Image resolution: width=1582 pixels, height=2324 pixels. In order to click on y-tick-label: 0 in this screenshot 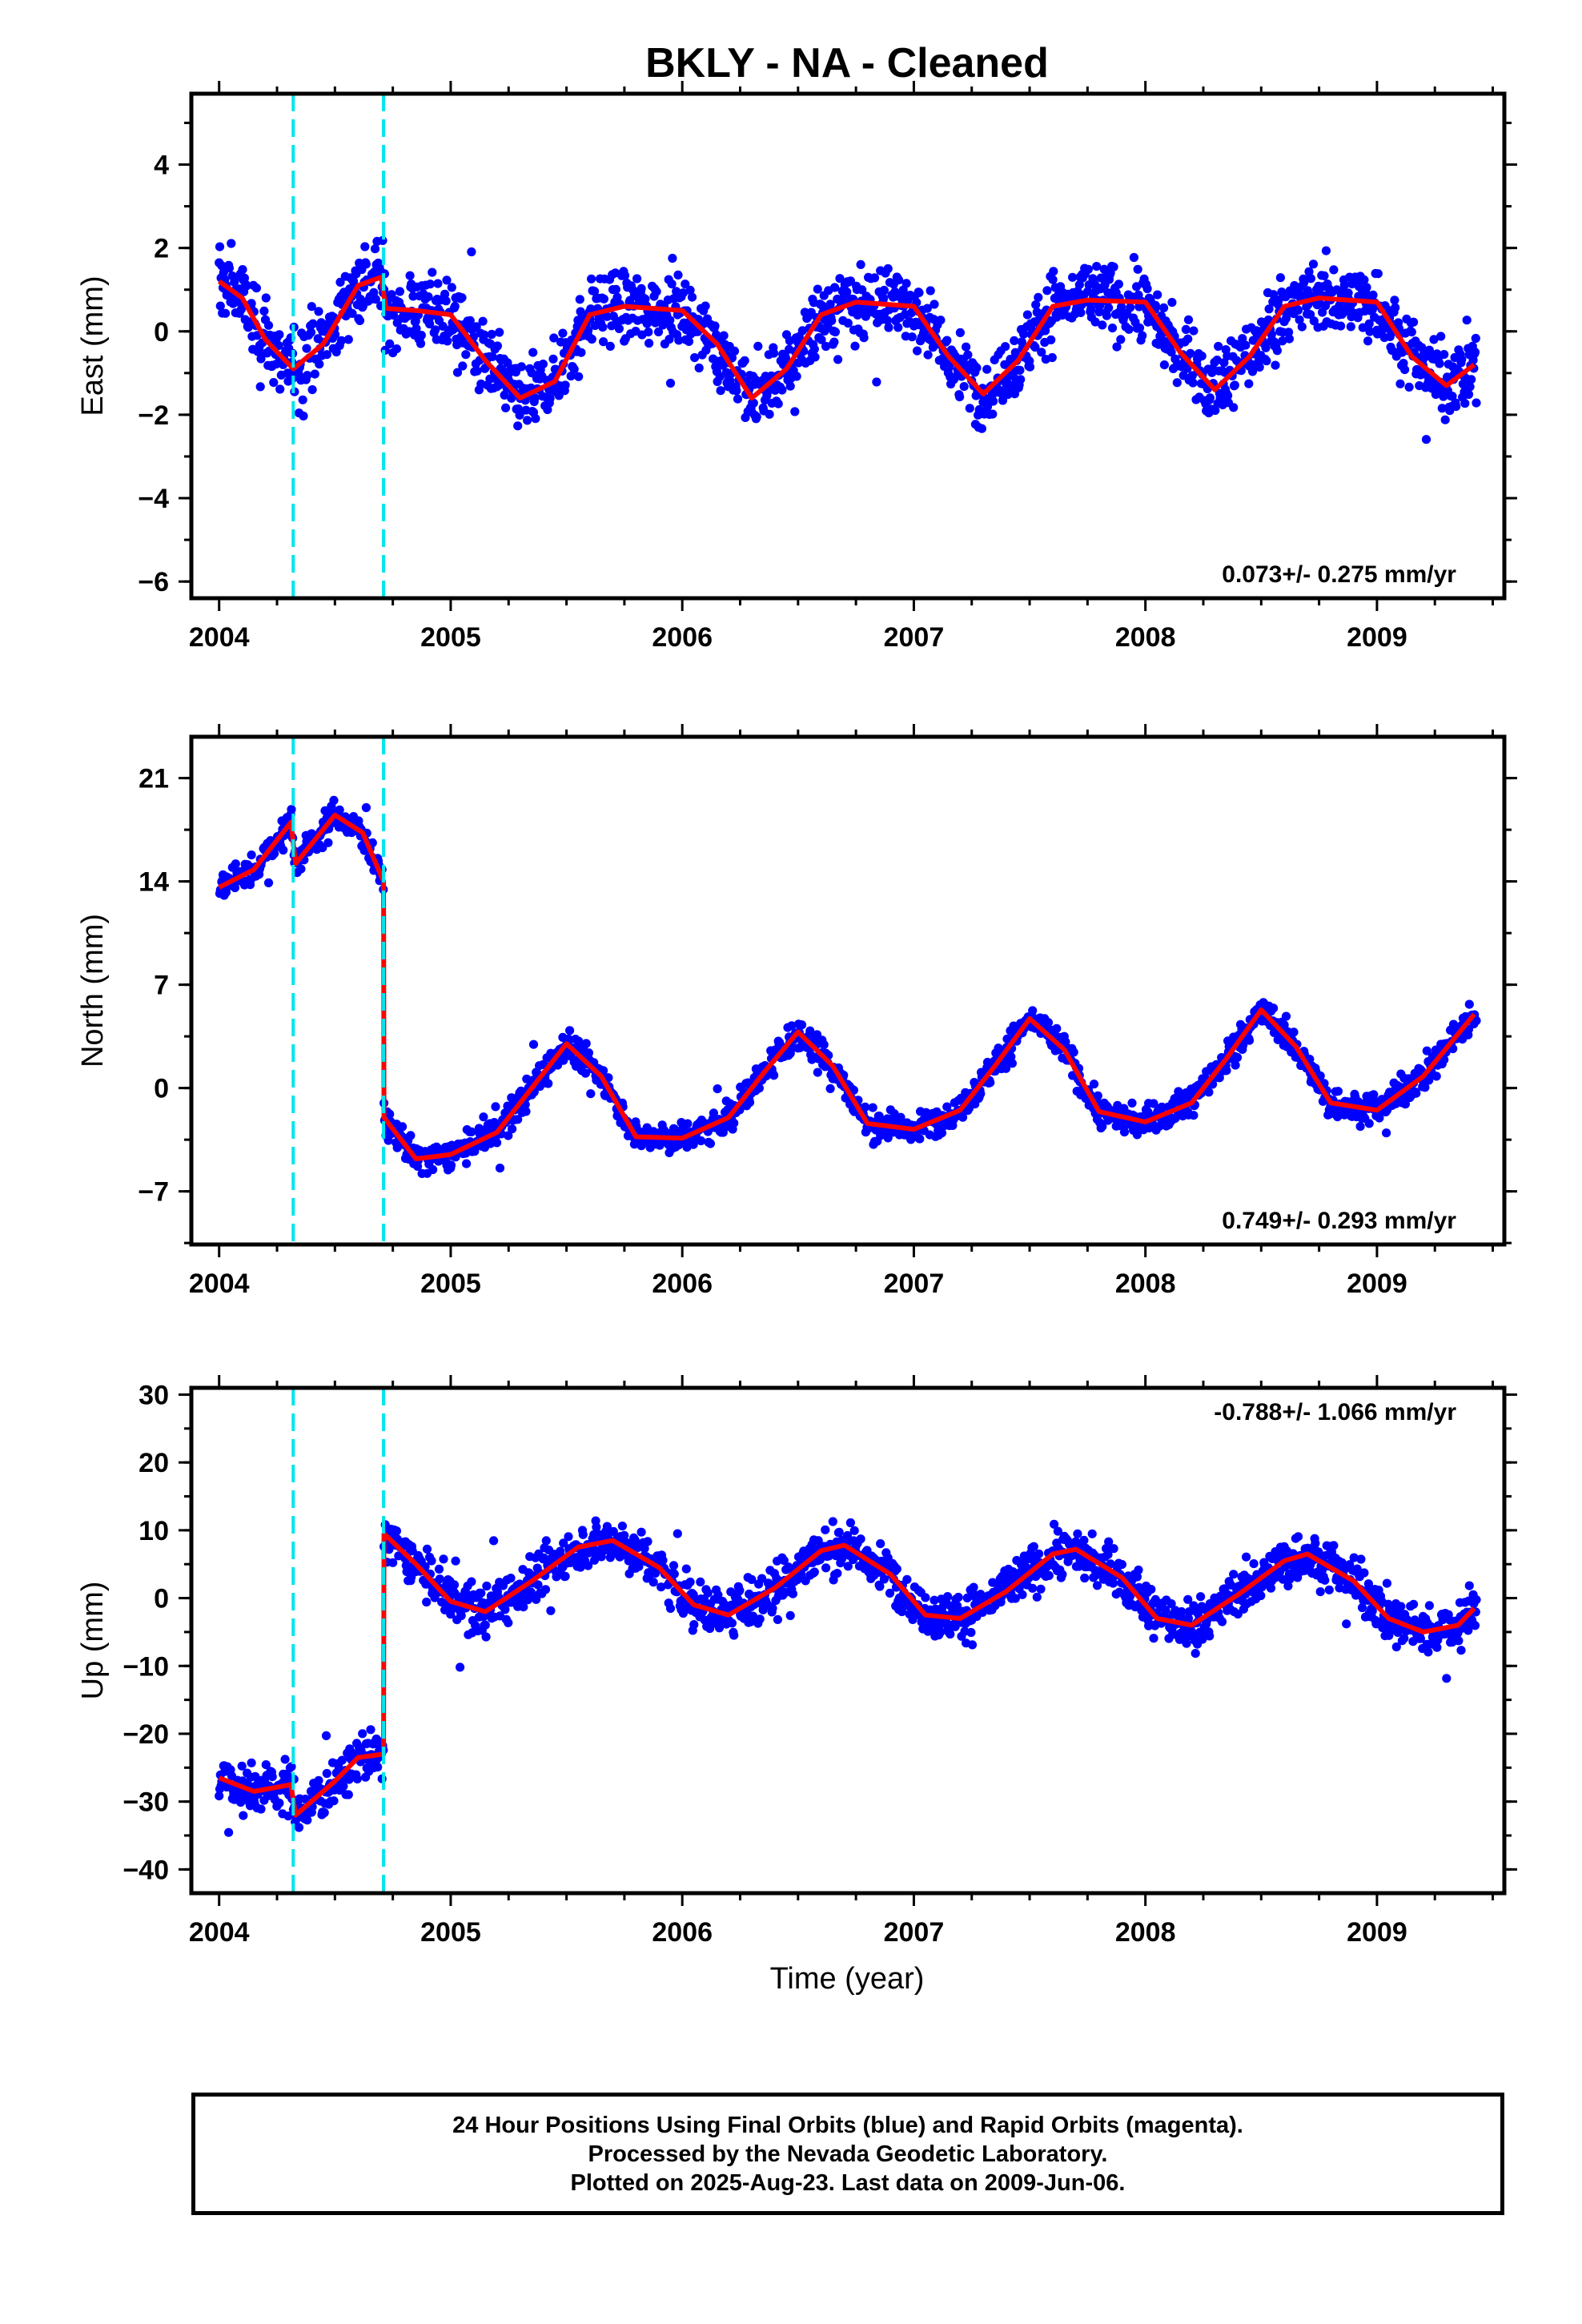, I will do `click(161, 332)`.